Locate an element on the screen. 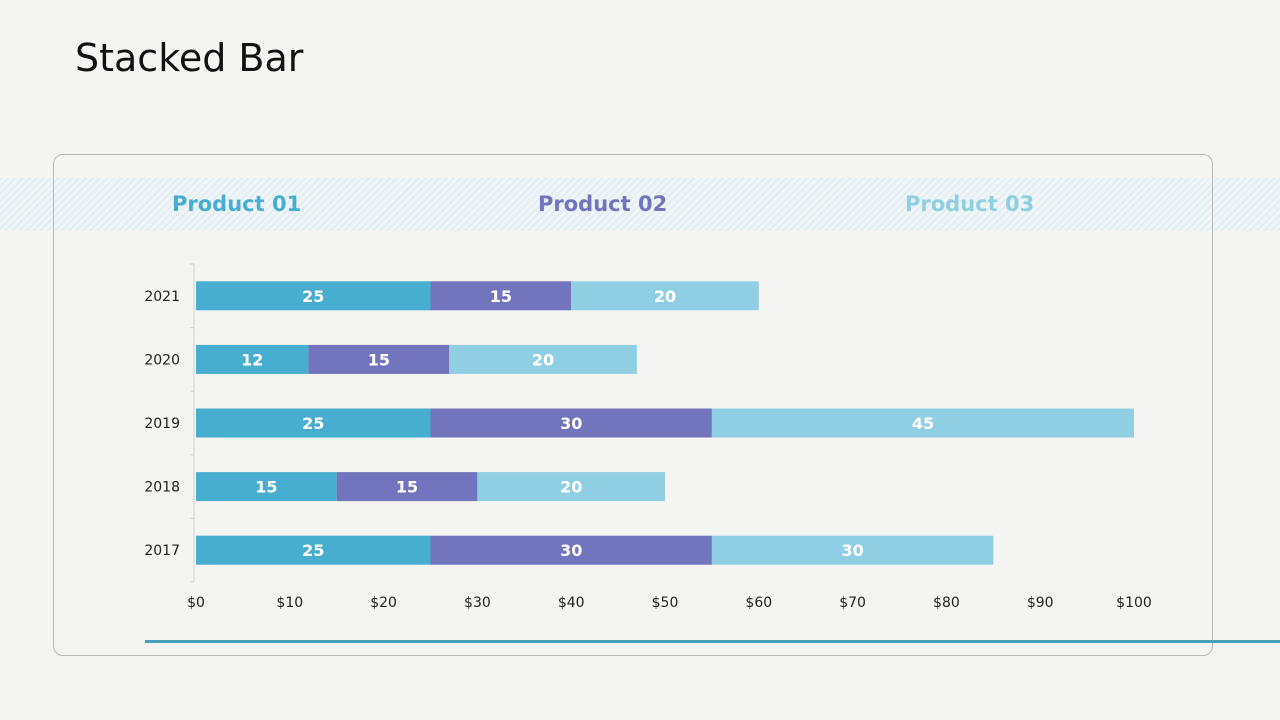 Image resolution: width=1280 pixels, height=720 pixels. x-tick-label: $40 is located at coordinates (571, 603).